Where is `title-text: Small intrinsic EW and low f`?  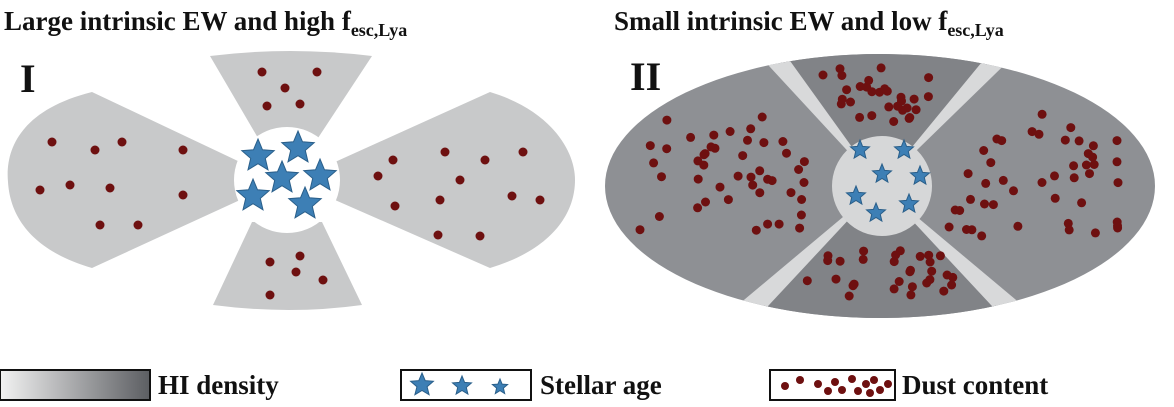
title-text: Small intrinsic EW and low f is located at coordinates (781, 21).